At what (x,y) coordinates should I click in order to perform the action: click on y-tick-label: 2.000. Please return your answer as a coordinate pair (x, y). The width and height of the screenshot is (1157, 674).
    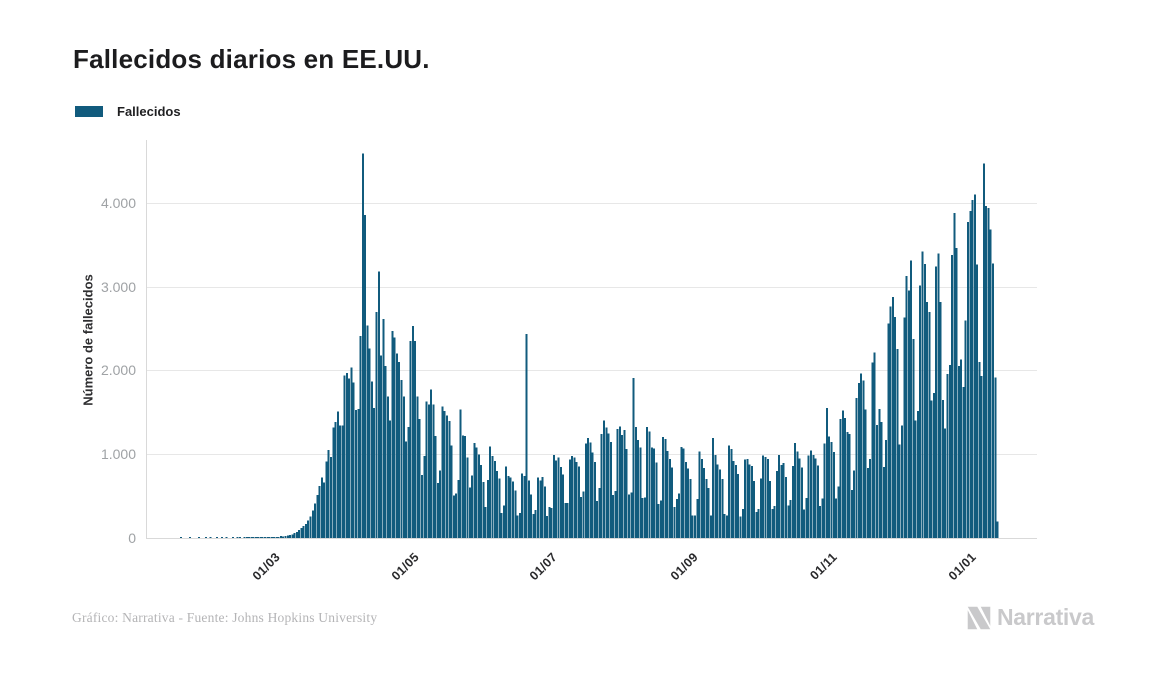
    Looking at the image, I should click on (118, 370).